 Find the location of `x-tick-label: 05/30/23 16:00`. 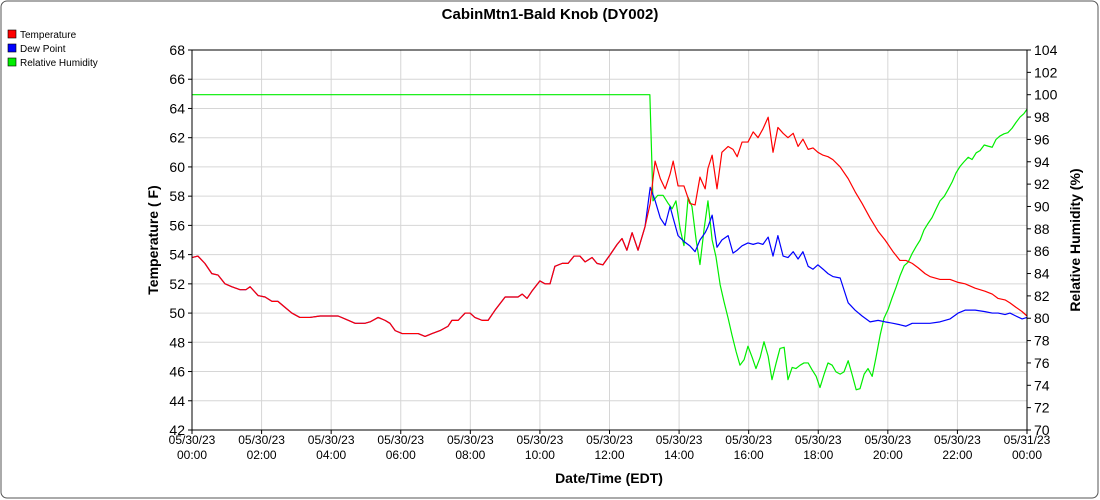

x-tick-label: 05/30/23 16:00 is located at coordinates (748, 447).